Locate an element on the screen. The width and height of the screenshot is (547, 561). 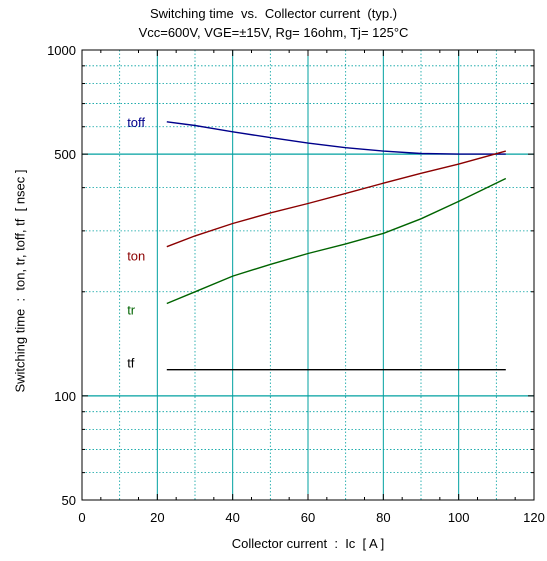
x-tick-label: 40 is located at coordinates (232, 517).